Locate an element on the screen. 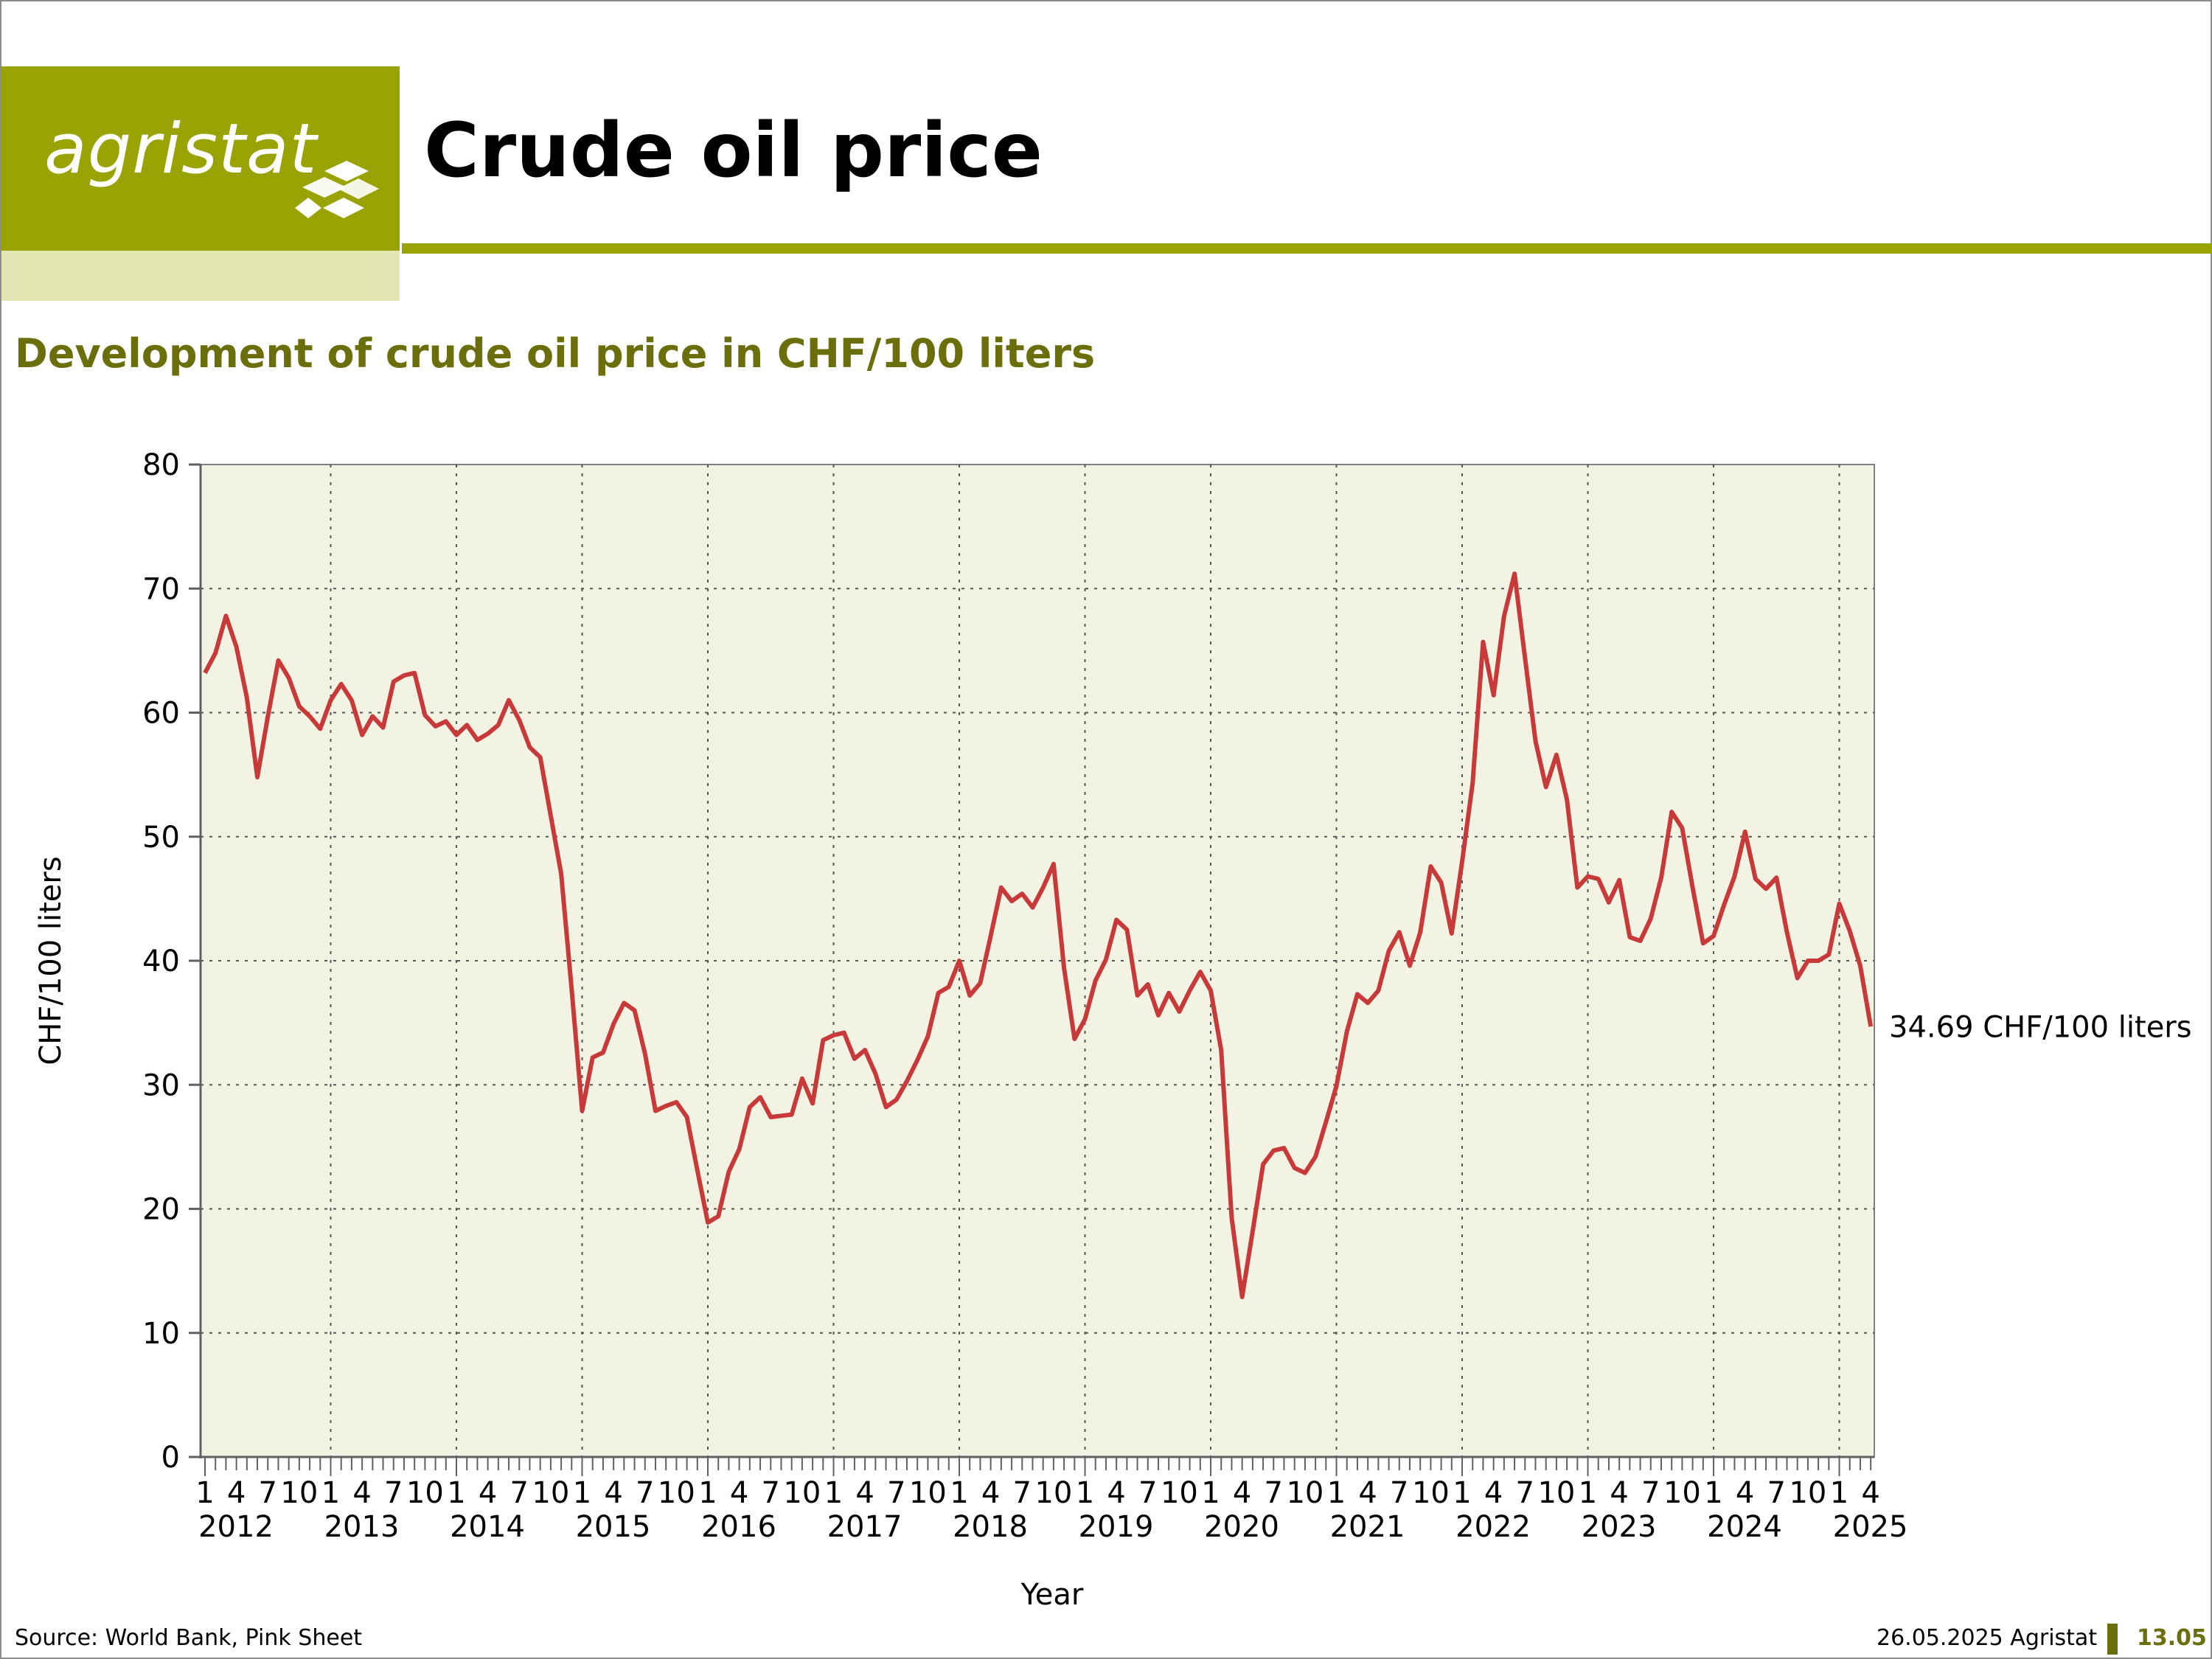  logo-underbar is located at coordinates (200, 276).